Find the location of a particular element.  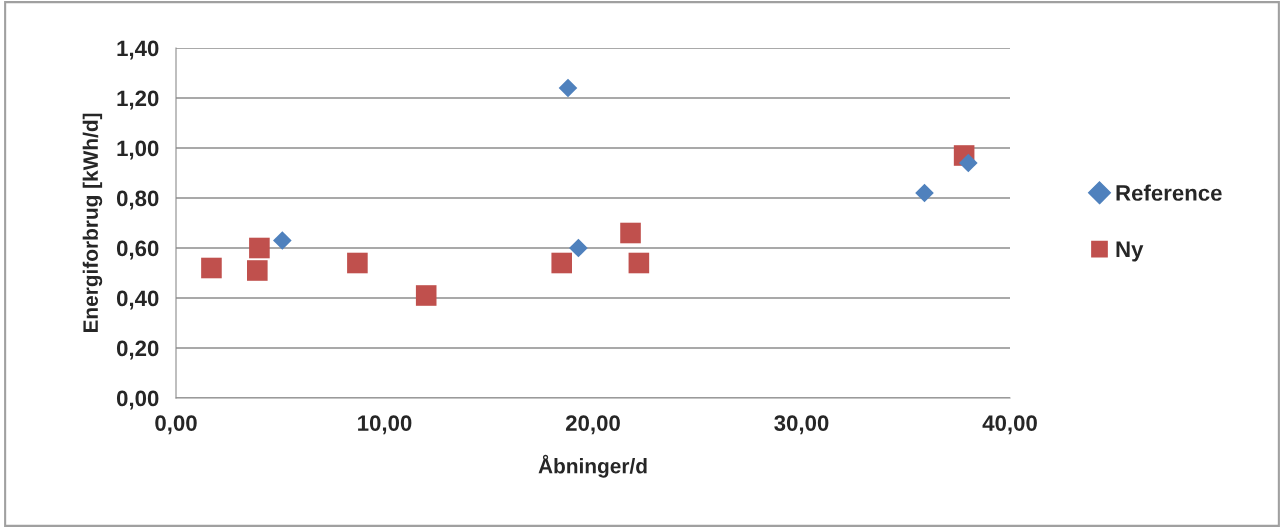

y-tick-label: 0,20 is located at coordinates (137, 350).